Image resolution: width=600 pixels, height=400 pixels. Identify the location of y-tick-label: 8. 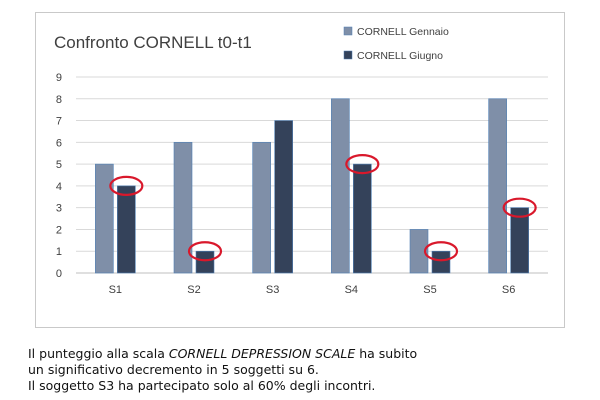
(59, 100).